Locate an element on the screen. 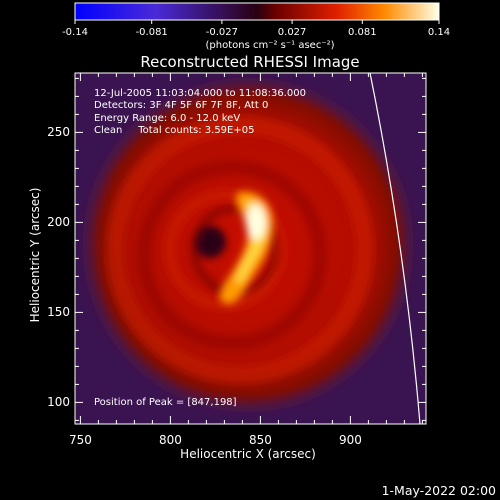  annotation-energy: Energy Range: 6.0 - 12.0 keV is located at coordinates (167, 118).